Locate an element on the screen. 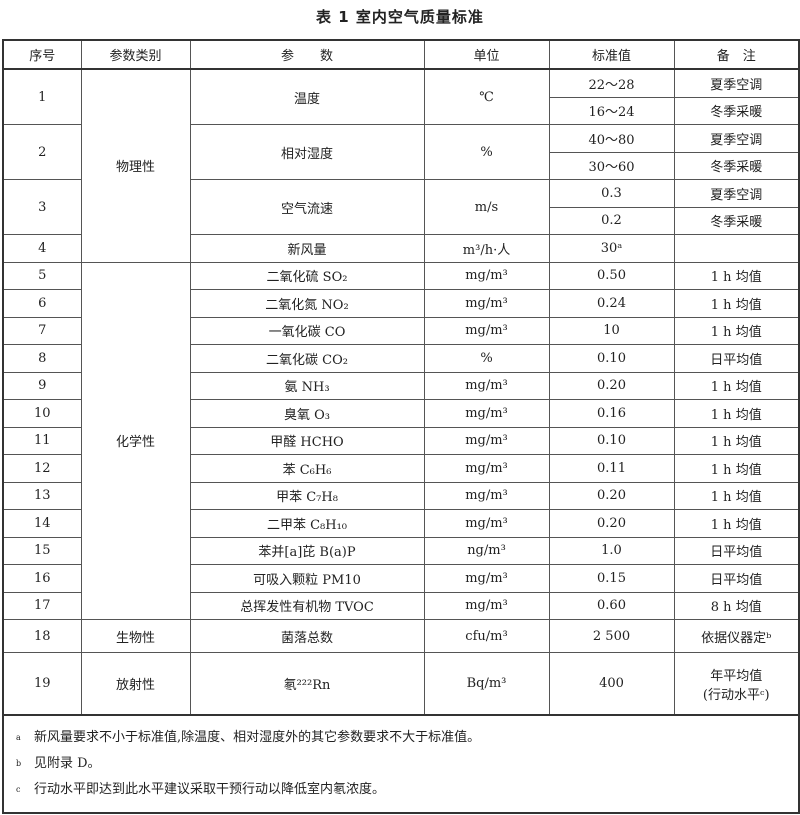 The image size is (800, 815). table-row: 18 生物性 菌落总数 cfu/m³ 2 500 依据仪器定ᵇ is located at coordinates (401, 636).